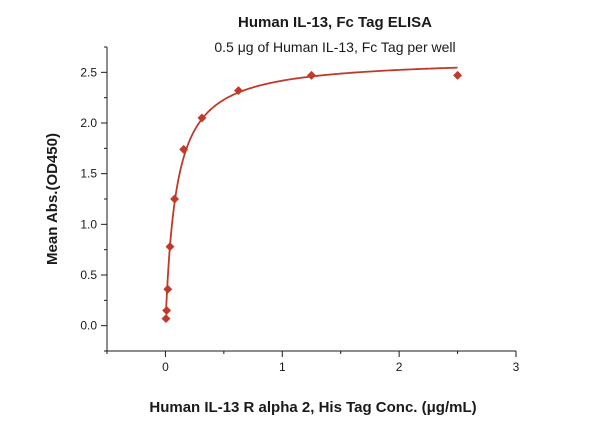 Image resolution: width=600 pixels, height=421 pixels. I want to click on x-axis-ticks: 0 1 2 3, so click(313, 362).